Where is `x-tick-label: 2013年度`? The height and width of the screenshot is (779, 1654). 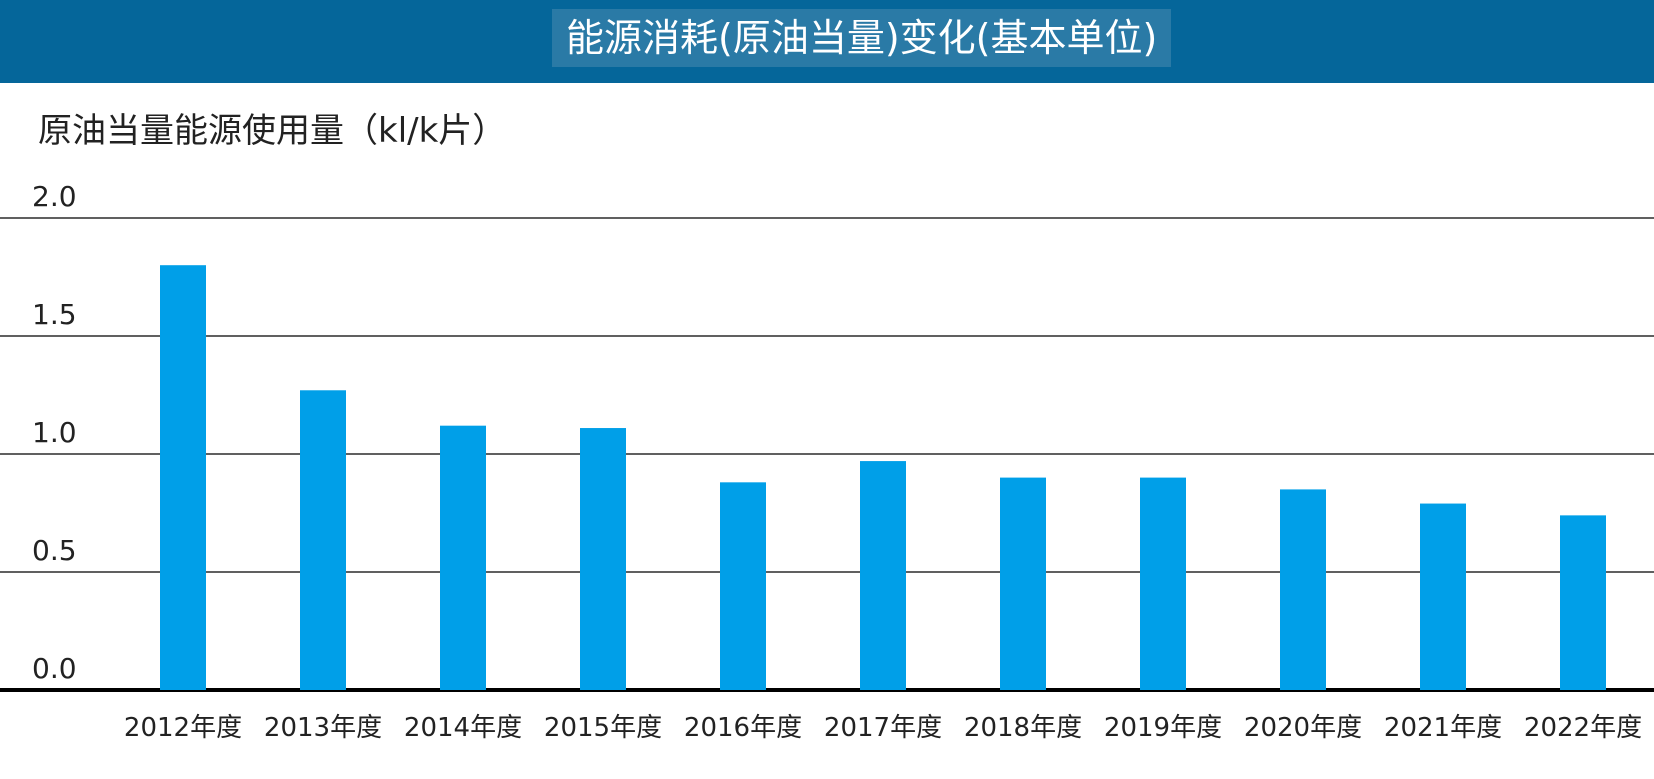
x-tick-label: 2013年度 is located at coordinates (323, 728).